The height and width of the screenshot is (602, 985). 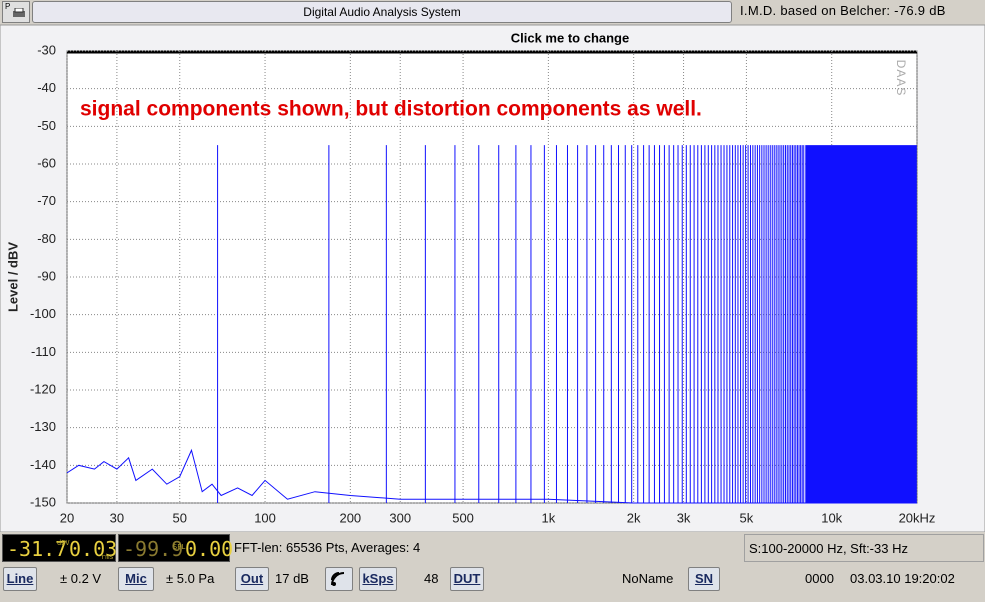 What do you see at coordinates (327, 547) in the screenshot?
I see `fft-info: FFT-len: 65536 Pts, Averages: 4` at bounding box center [327, 547].